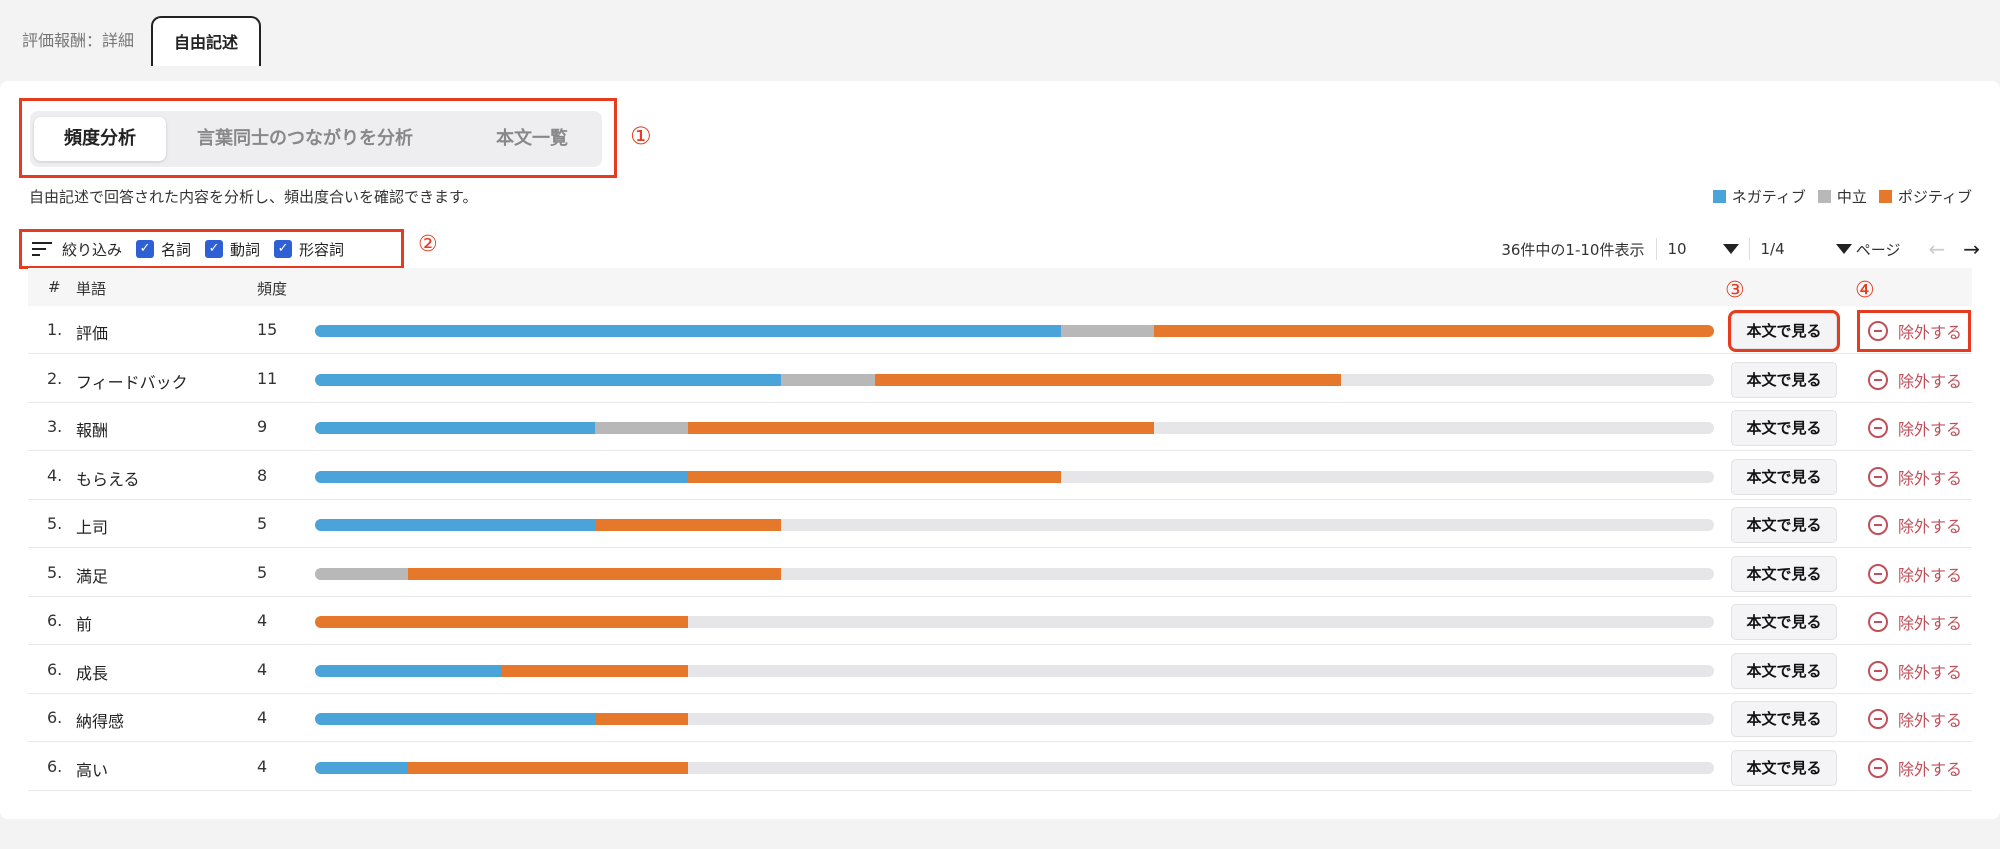  Describe the element at coordinates (267, 329) in the screenshot. I see `row-frequency: 15` at that location.